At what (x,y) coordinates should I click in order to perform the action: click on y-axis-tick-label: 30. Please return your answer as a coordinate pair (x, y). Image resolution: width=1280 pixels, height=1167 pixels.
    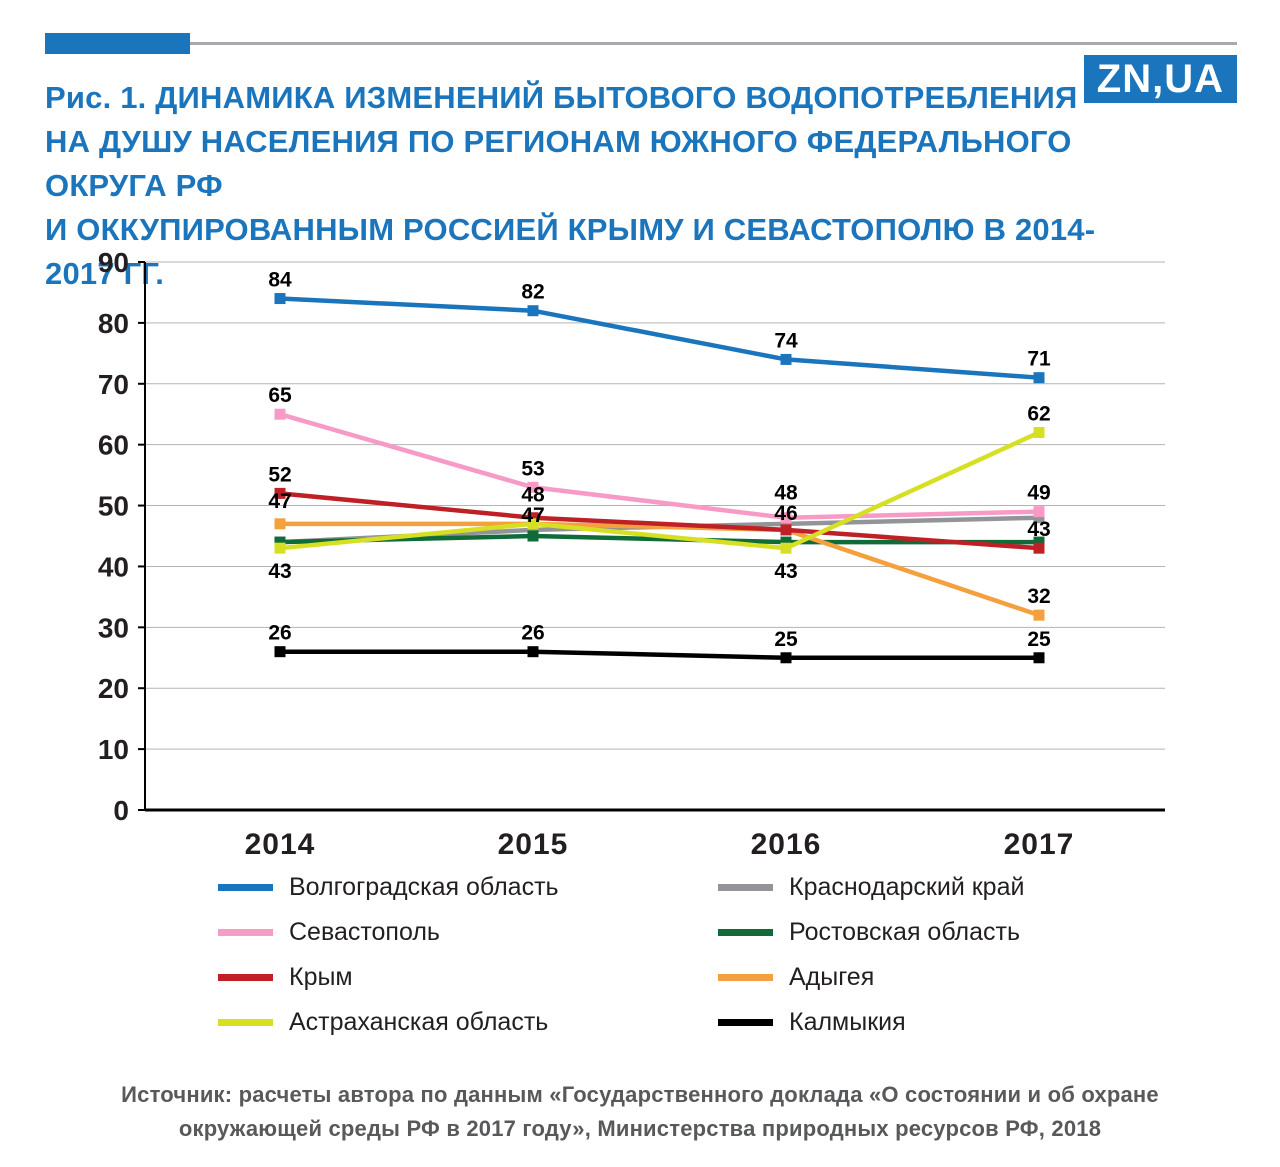
    Looking at the image, I should click on (113, 627).